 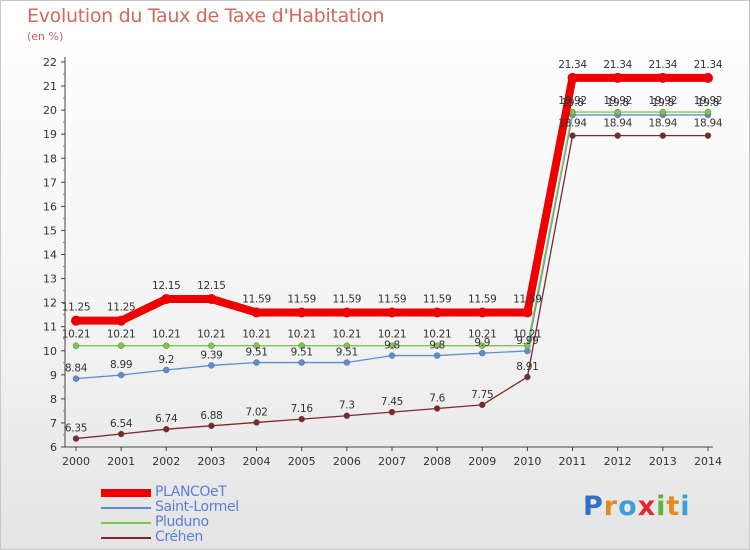 I want to click on y-tick-label: 15, so click(x=50, y=230).